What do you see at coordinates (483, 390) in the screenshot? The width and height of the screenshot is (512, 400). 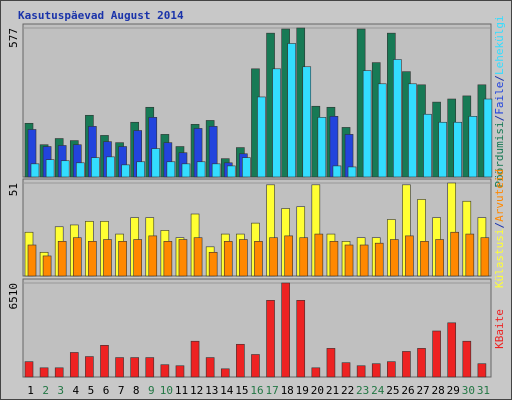 I see `x-tick-label: 31` at bounding box center [483, 390].